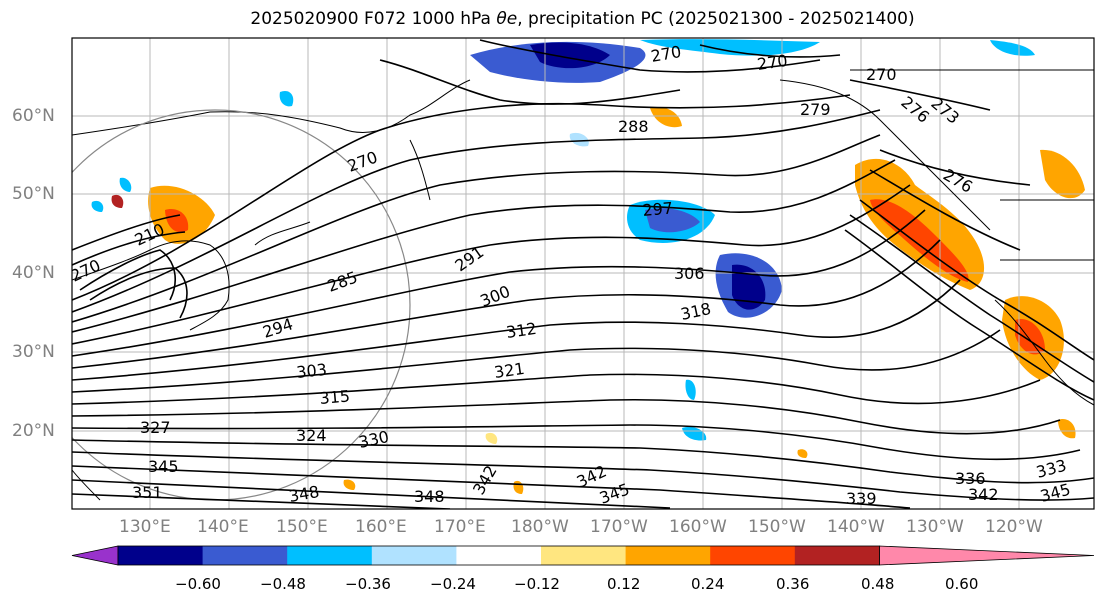 This screenshot has height=603, width=1105. I want to click on contour-label: 312, so click(521, 330).